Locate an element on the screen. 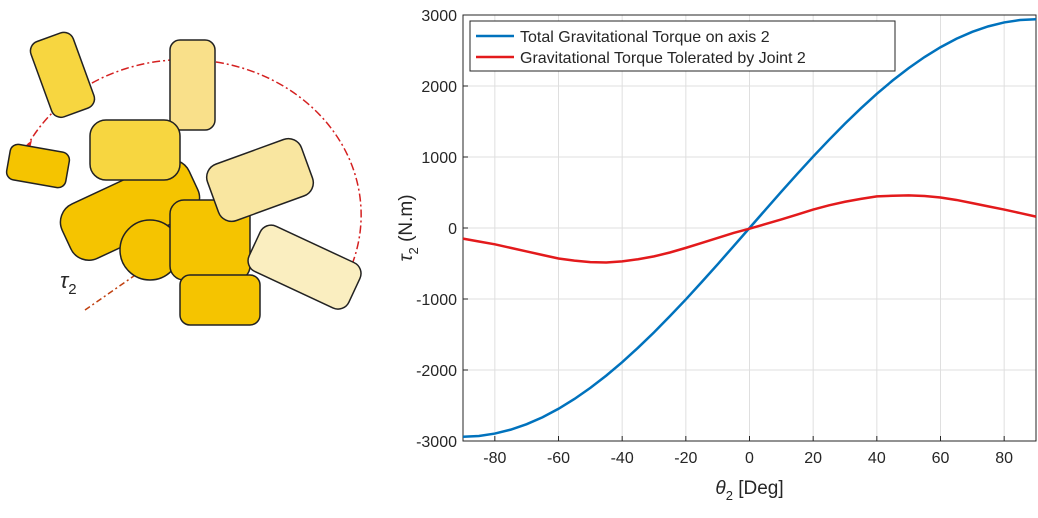 The width and height of the screenshot is (1038, 518). y-tick-label: 2000 is located at coordinates (439, 87).